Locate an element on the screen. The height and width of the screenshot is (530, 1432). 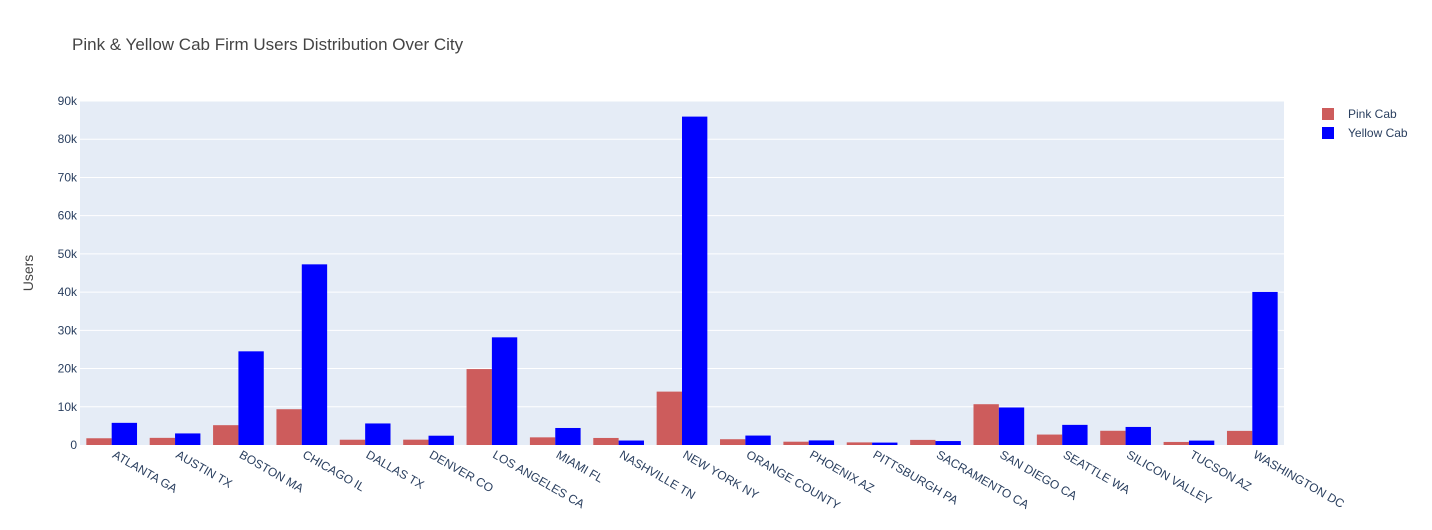
bar-yellow-cab-phoenix-az is located at coordinates (821, 442).